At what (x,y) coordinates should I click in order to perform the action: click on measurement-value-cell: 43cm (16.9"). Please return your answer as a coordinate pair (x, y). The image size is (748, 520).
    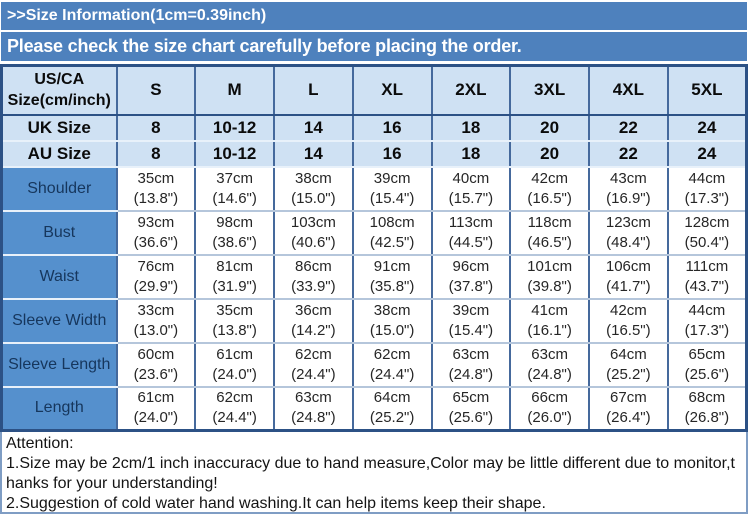
    Looking at the image, I should click on (628, 189).